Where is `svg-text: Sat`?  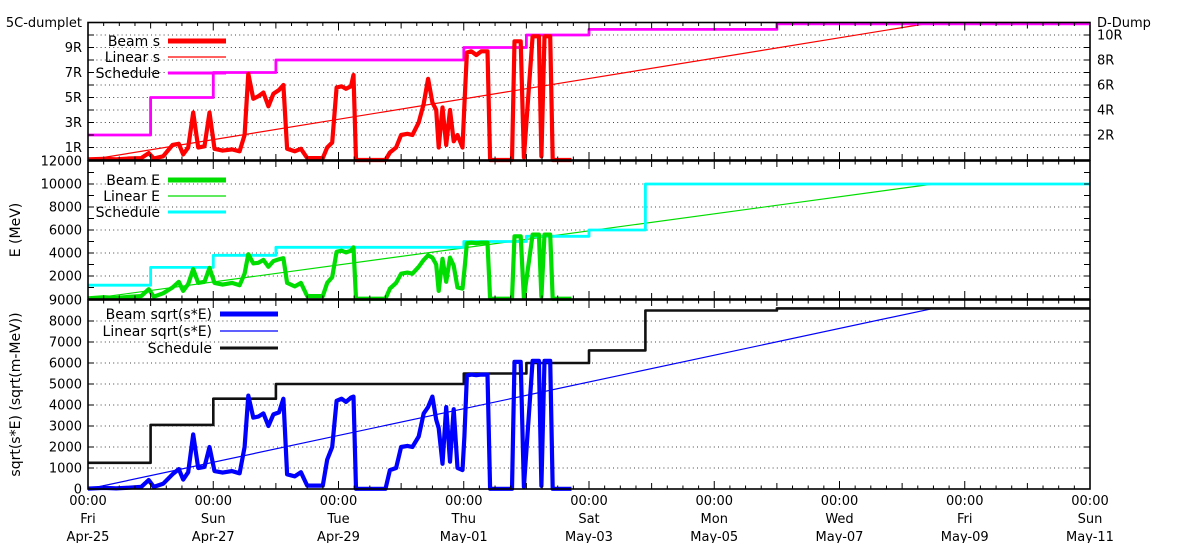
svg-text: Sat is located at coordinates (588, 519).